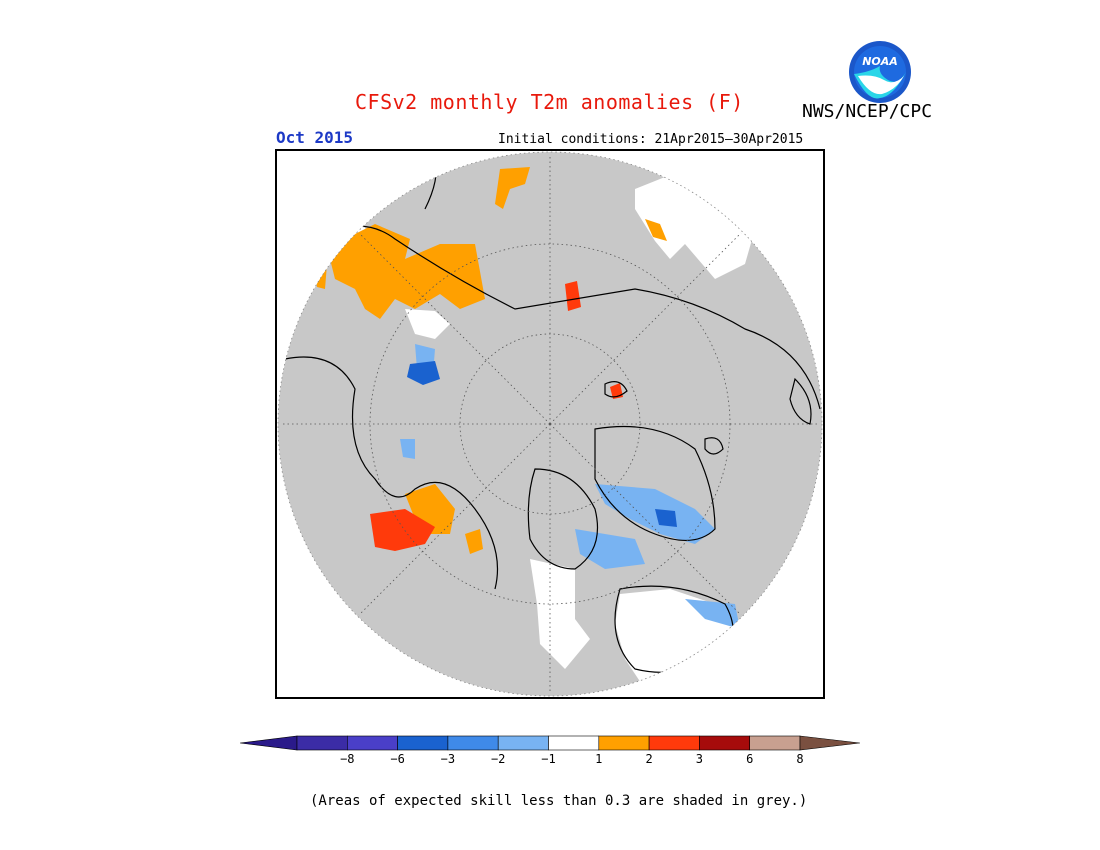 Image resolution: width=1100 pixels, height=850 pixels. Describe the element at coordinates (448, 759) in the screenshot. I see `colorbar-tick-label: −3` at that location.